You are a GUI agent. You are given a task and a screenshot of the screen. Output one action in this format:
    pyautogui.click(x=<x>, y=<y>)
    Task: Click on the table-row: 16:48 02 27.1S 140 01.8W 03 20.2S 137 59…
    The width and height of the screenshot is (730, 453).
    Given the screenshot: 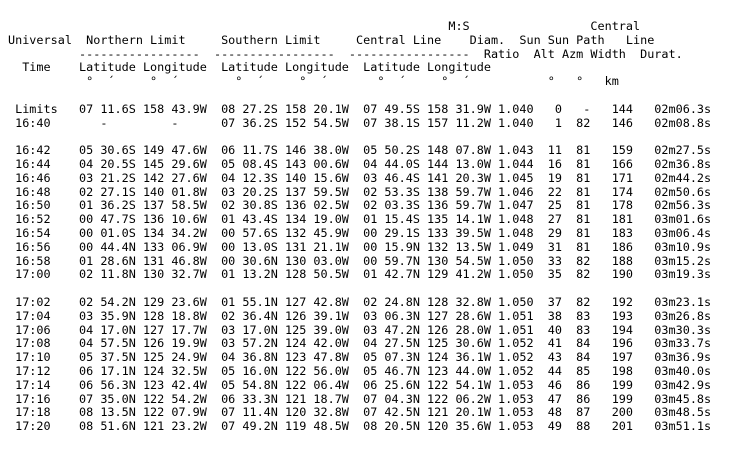 What is the action you would take?
    pyautogui.click(x=360, y=191)
    